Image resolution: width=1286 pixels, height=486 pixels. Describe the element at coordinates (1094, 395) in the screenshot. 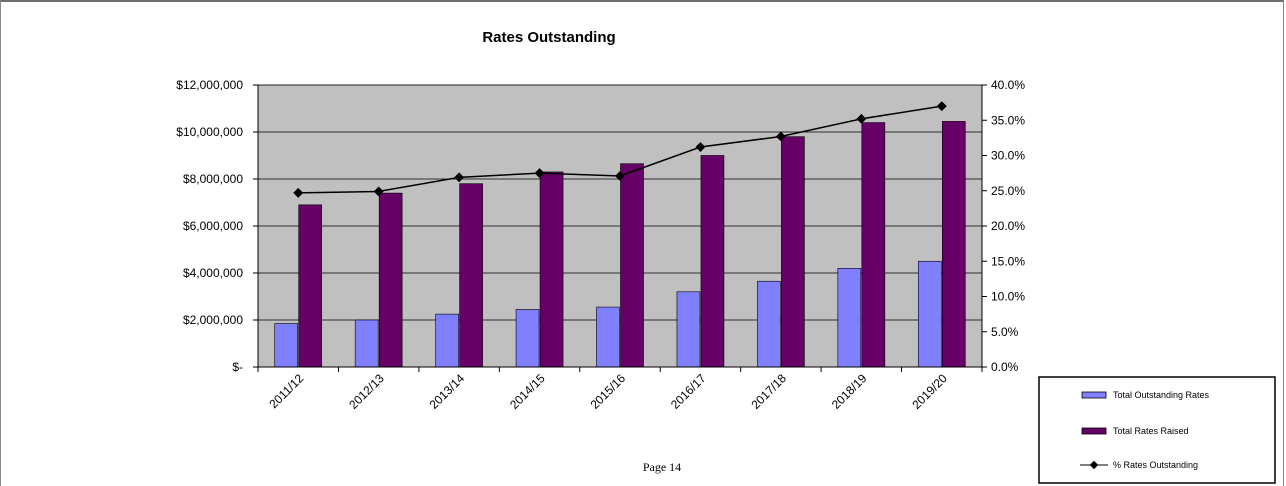

I see `legend-swatch-outstanding` at that location.